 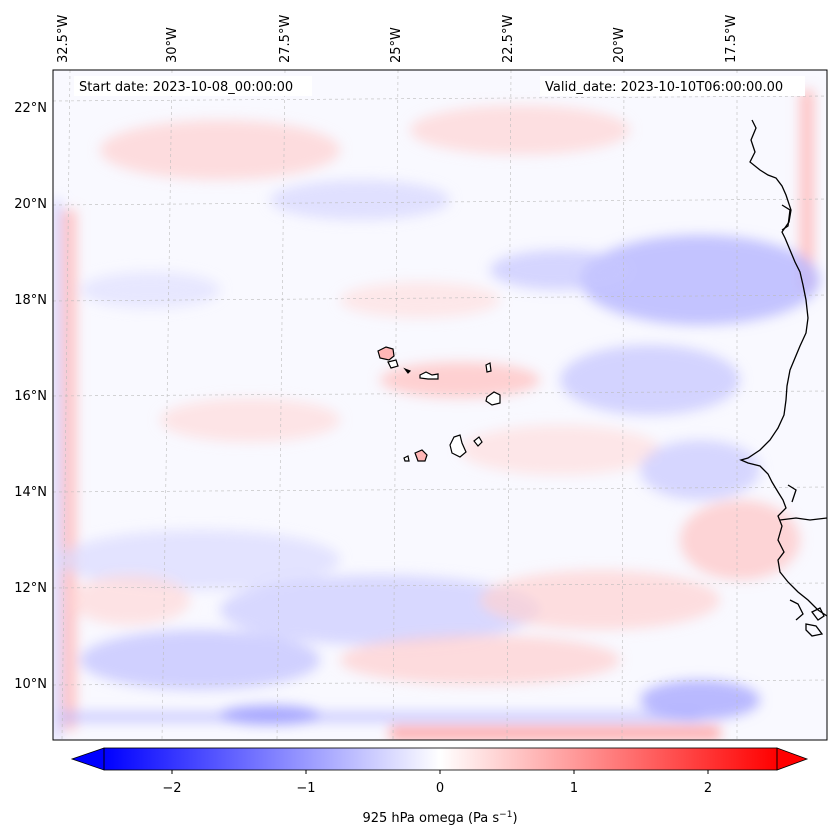 I want to click on lon-label-30w: 30°W, so click(x=172, y=45).